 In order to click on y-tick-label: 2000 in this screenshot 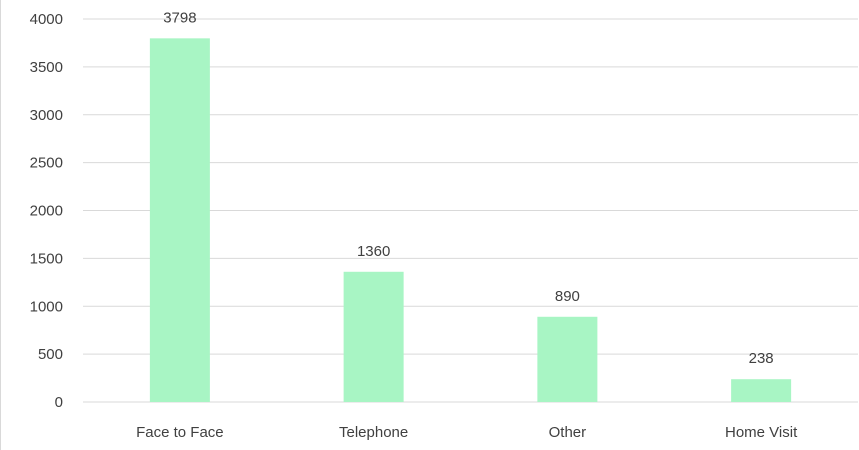, I will do `click(46, 211)`.